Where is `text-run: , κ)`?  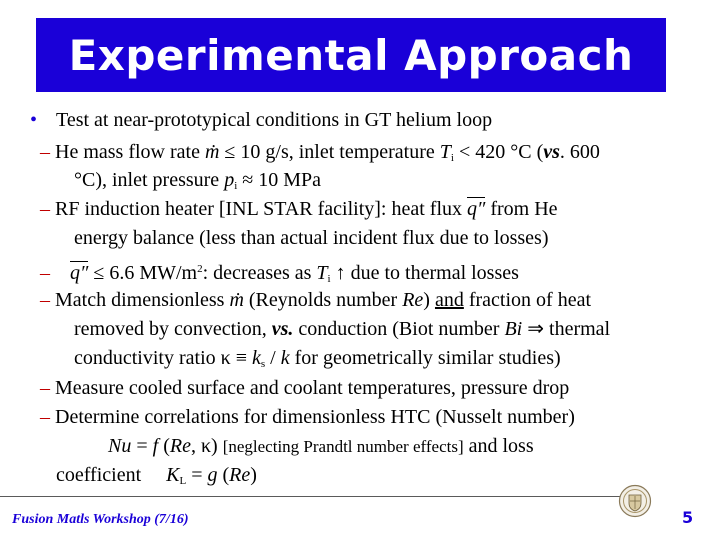
text-run: , κ) is located at coordinates (206, 446).